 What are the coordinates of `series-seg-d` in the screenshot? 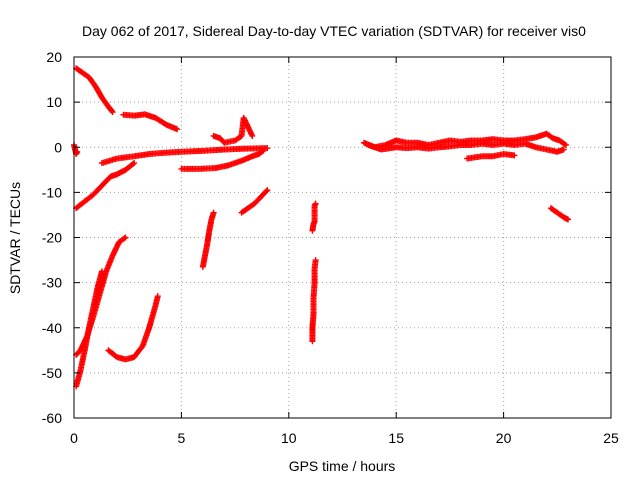 It's located at (105, 186).